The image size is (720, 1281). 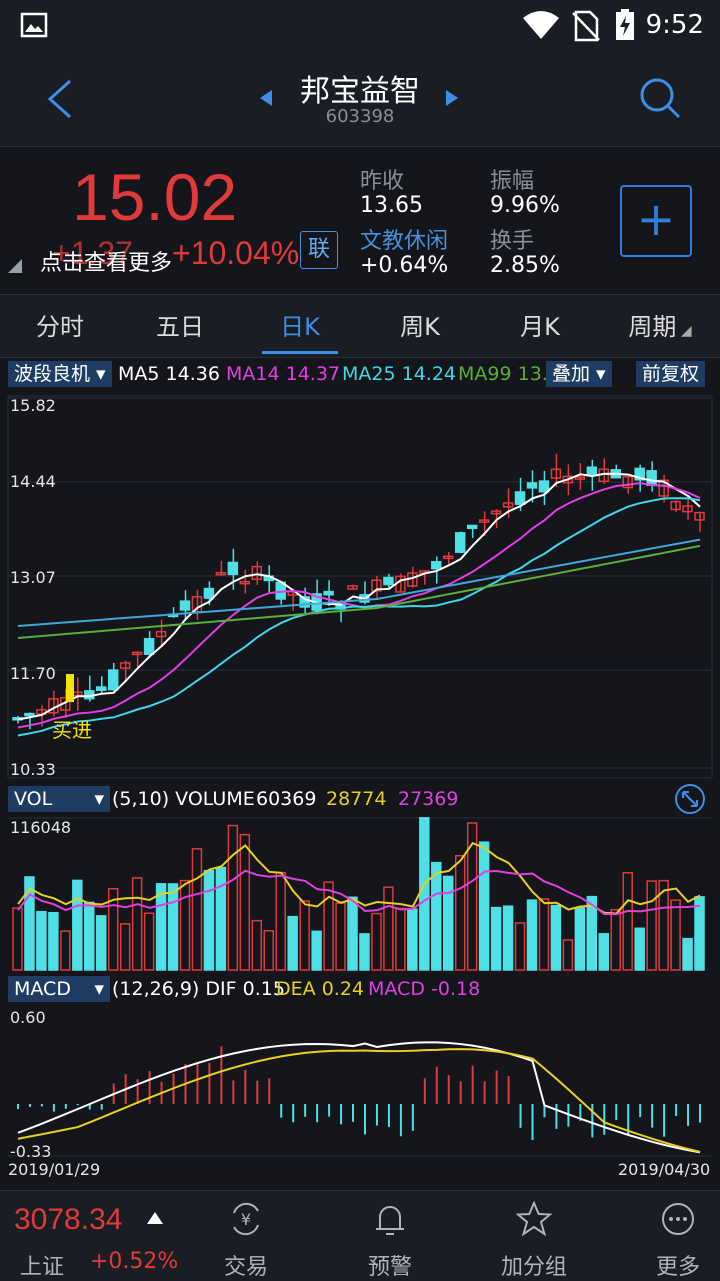 I want to click on adjust-select: 前复权, so click(x=671, y=374).